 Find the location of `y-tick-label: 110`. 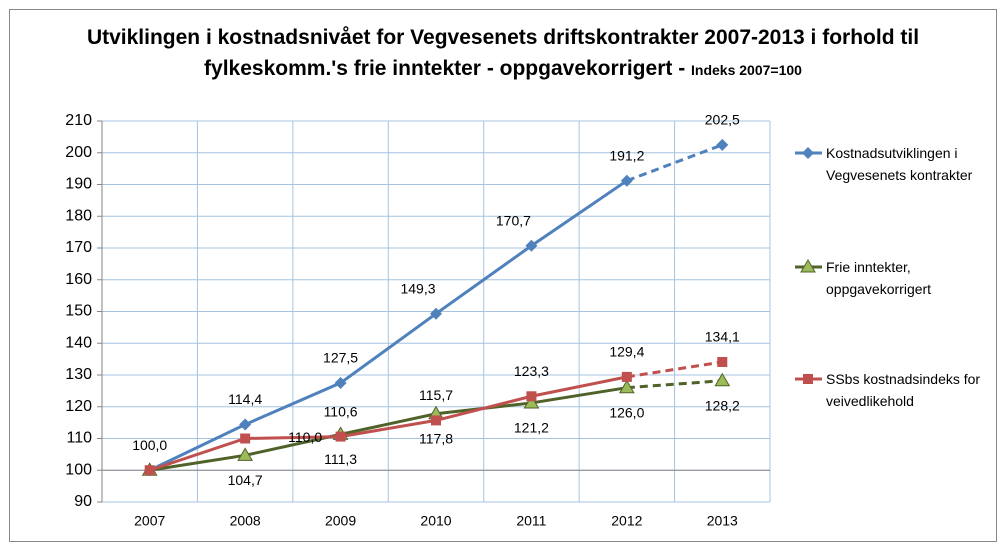

y-tick-label: 110 is located at coordinates (79, 438).